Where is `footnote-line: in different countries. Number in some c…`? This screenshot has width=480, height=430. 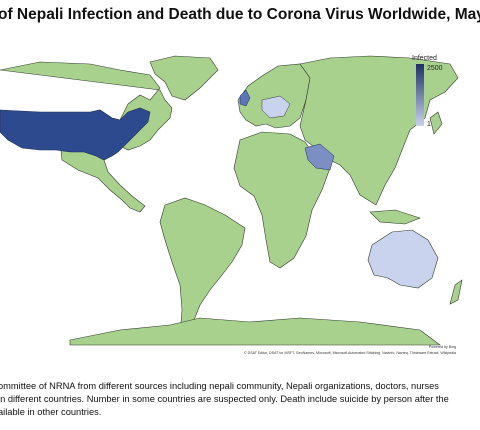
footnote-line: in different countries. Number in some c… is located at coordinates (224, 399).